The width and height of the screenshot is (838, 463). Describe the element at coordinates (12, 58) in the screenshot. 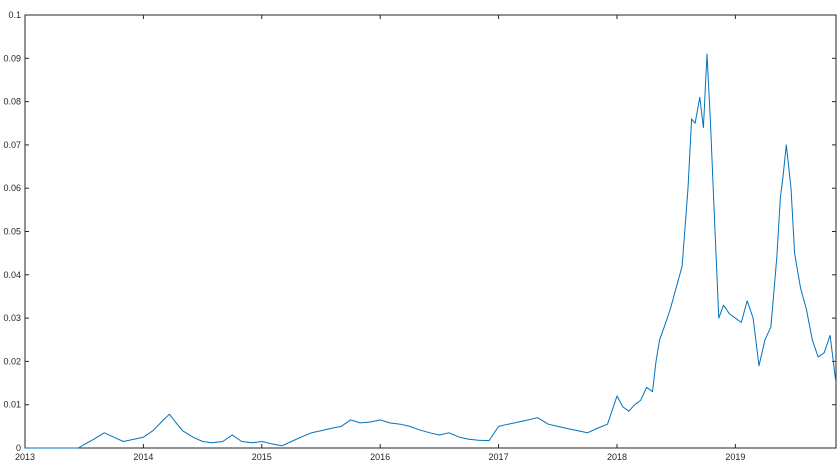

I see `y-tick-label: 0.09` at that location.